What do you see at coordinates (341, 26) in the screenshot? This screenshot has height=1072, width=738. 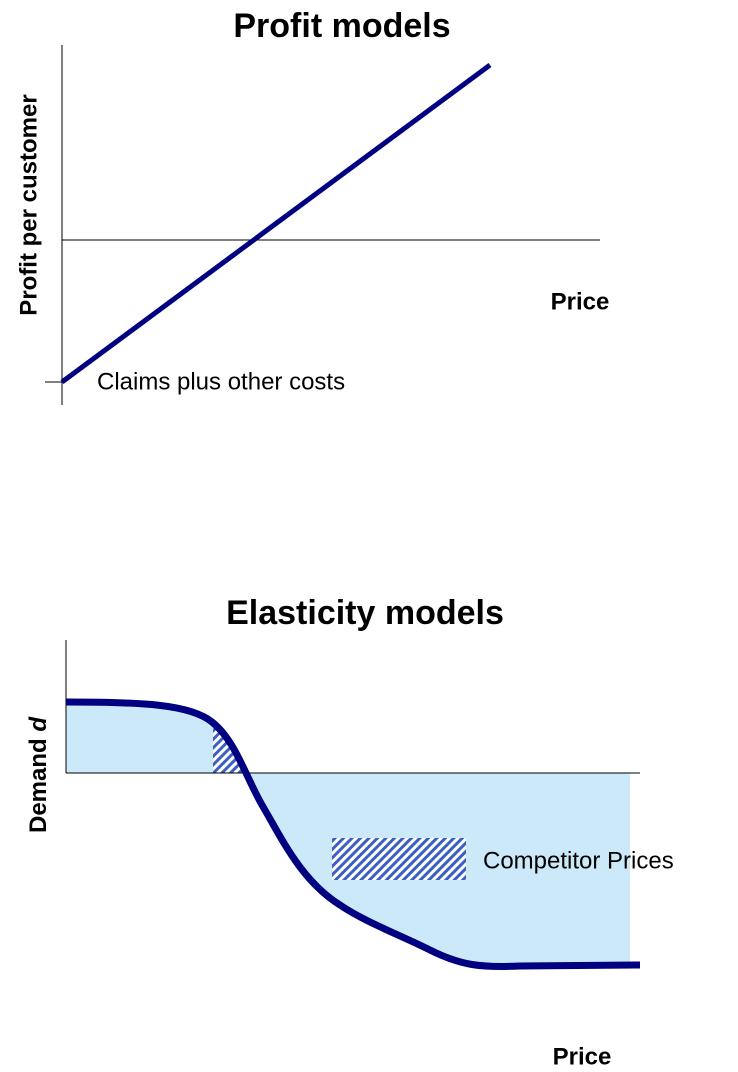 I see `title: Profit models` at bounding box center [341, 26].